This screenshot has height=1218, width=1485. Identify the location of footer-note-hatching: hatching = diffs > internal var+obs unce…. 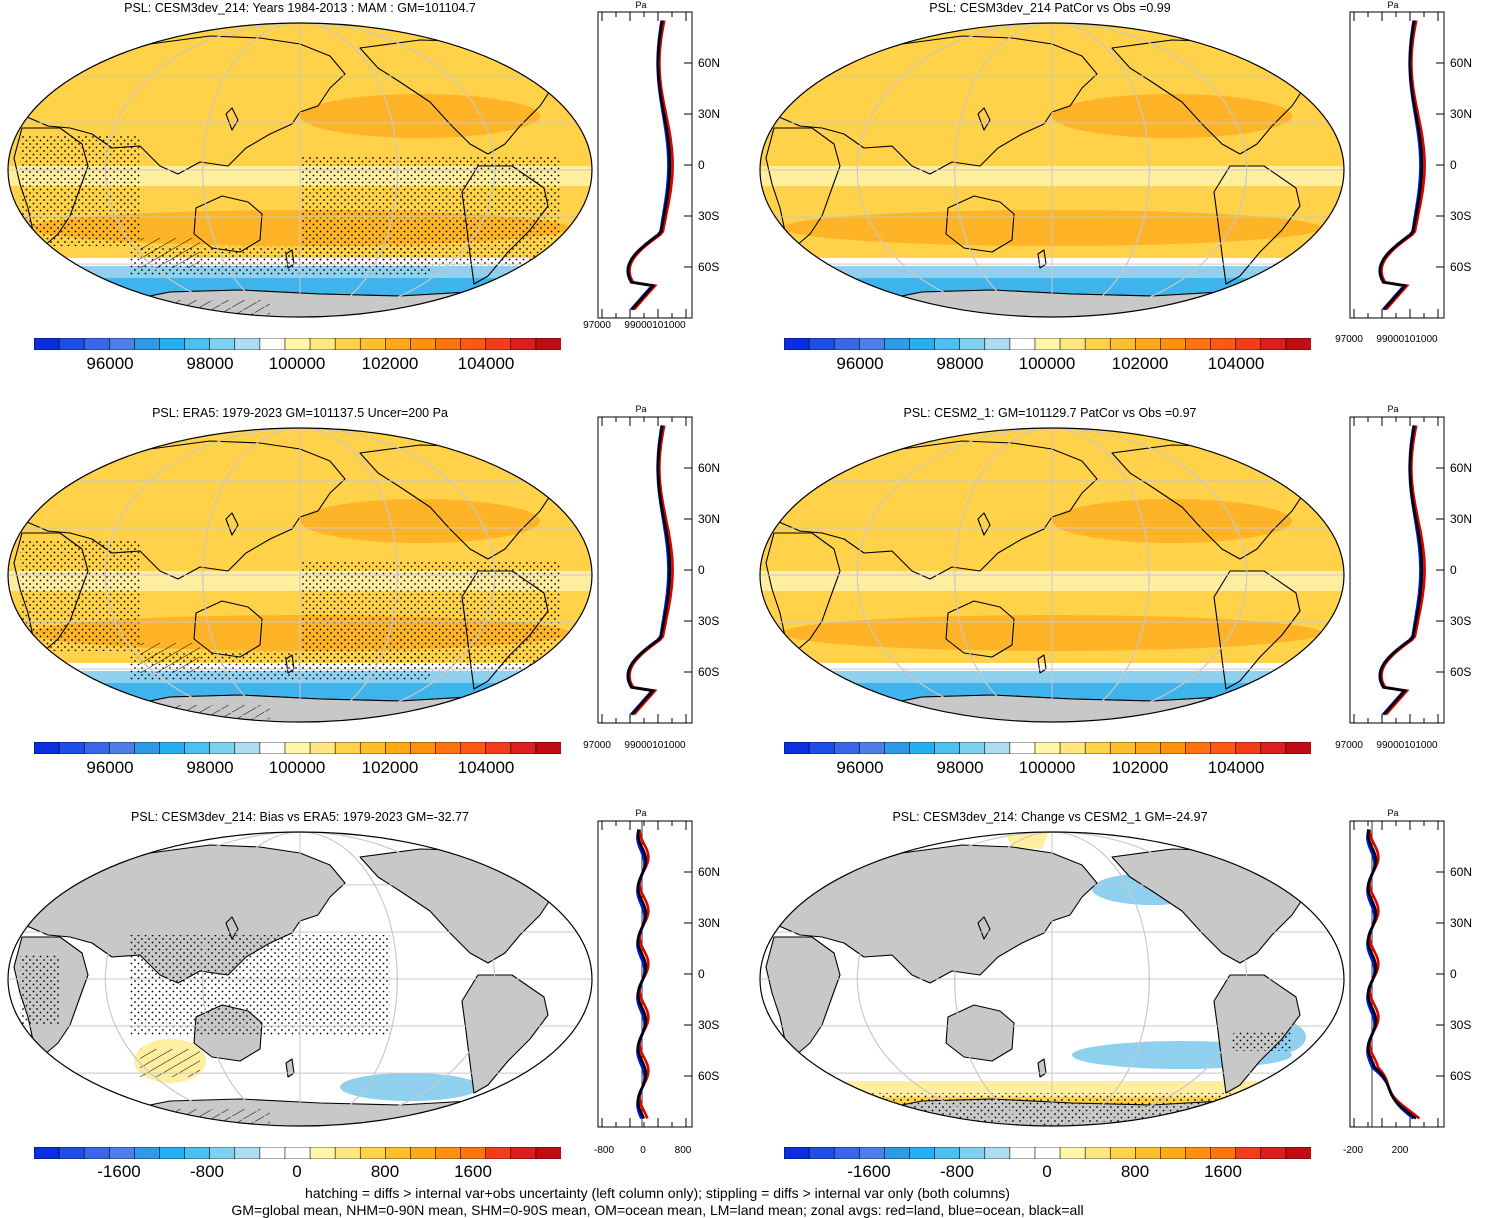
(657, 1193).